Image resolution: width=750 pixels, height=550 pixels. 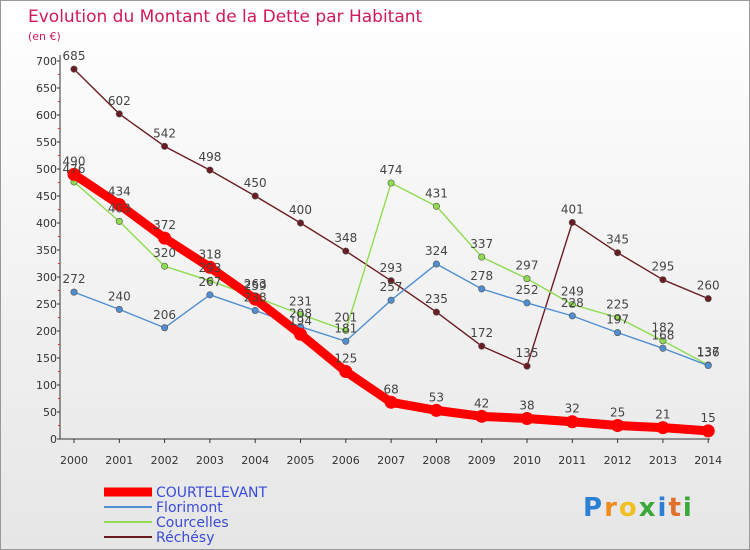 I want to click on data-label-florimont: 272, so click(x=74, y=279).